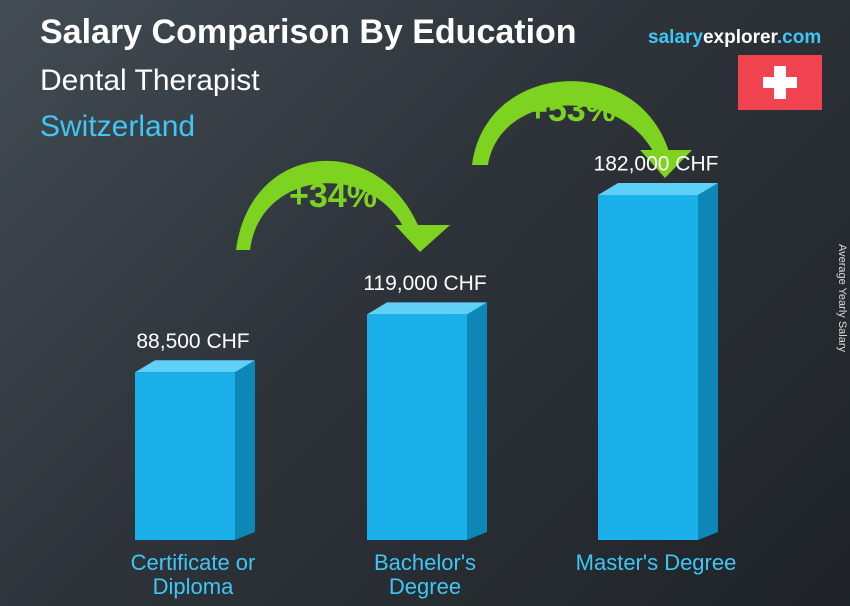 The height and width of the screenshot is (606, 850). I want to click on location: Switzerland, so click(117, 126).